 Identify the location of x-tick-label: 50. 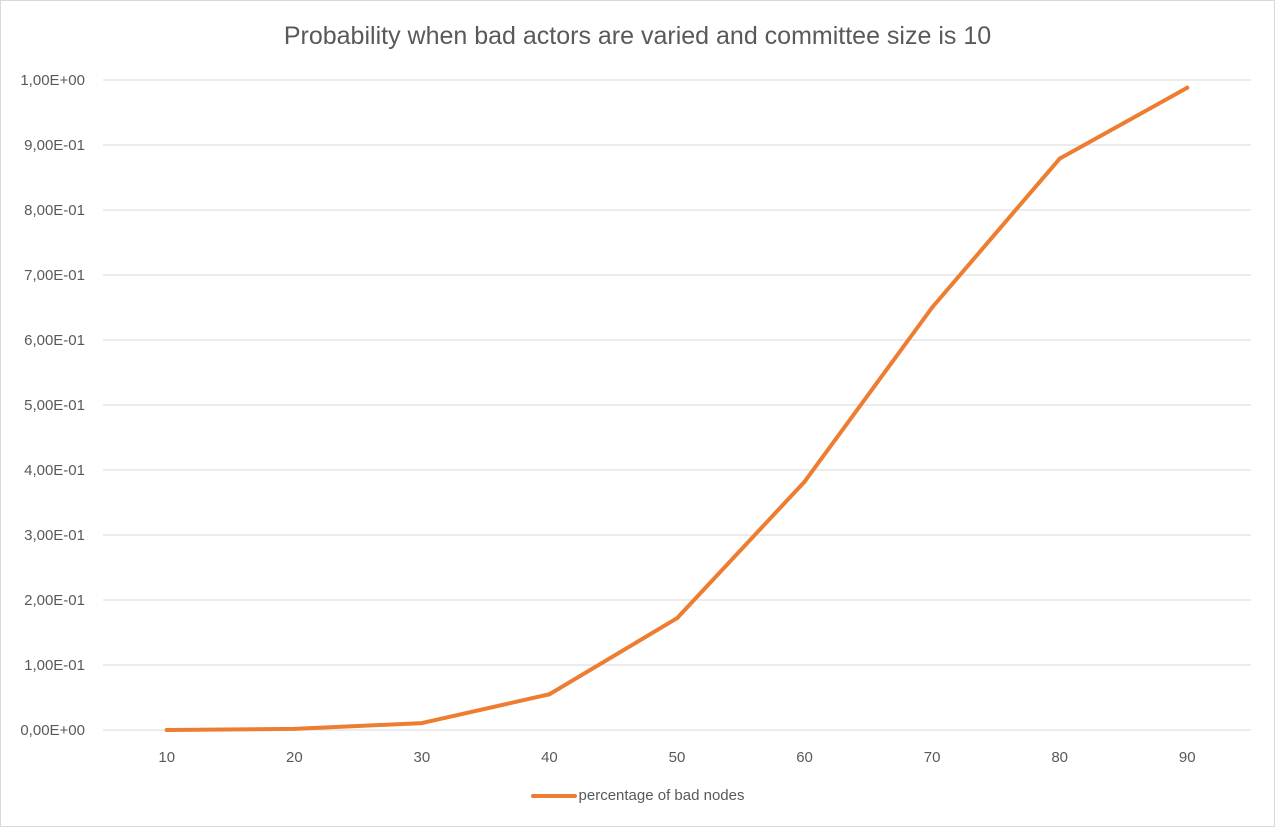
(677, 757).